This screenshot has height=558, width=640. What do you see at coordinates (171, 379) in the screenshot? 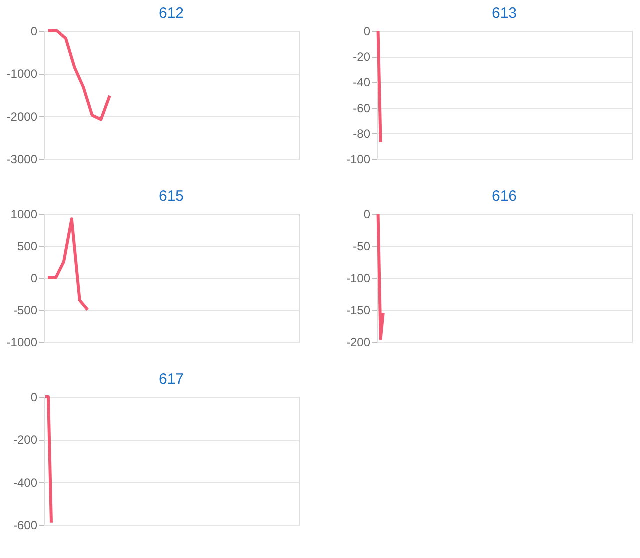
I see `chart-title: 617` at bounding box center [171, 379].